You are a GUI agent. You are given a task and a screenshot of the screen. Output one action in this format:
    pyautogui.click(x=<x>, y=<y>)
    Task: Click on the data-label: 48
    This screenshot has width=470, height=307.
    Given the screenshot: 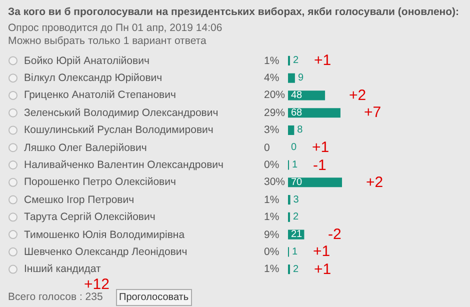 What is the action you would take?
    pyautogui.click(x=297, y=95)
    